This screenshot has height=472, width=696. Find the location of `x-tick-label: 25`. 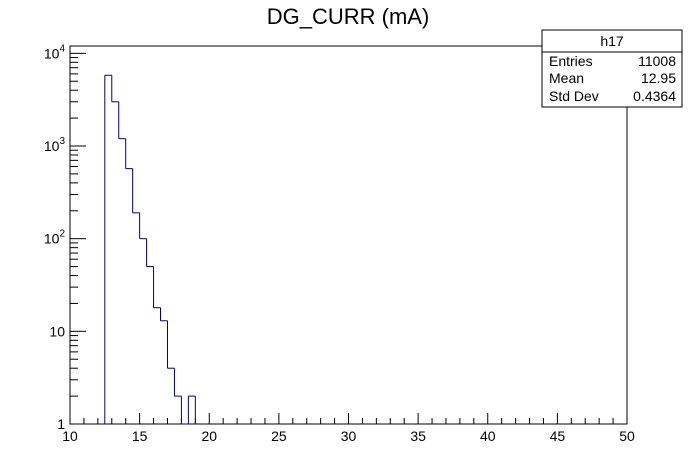

x-tick-label: 25 is located at coordinates (279, 436).